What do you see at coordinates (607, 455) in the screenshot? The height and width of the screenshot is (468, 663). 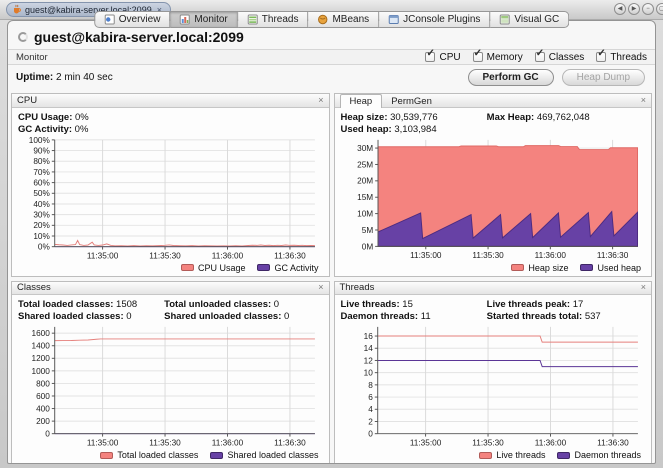 I see `legend-label: Daemon threads` at bounding box center [607, 455].